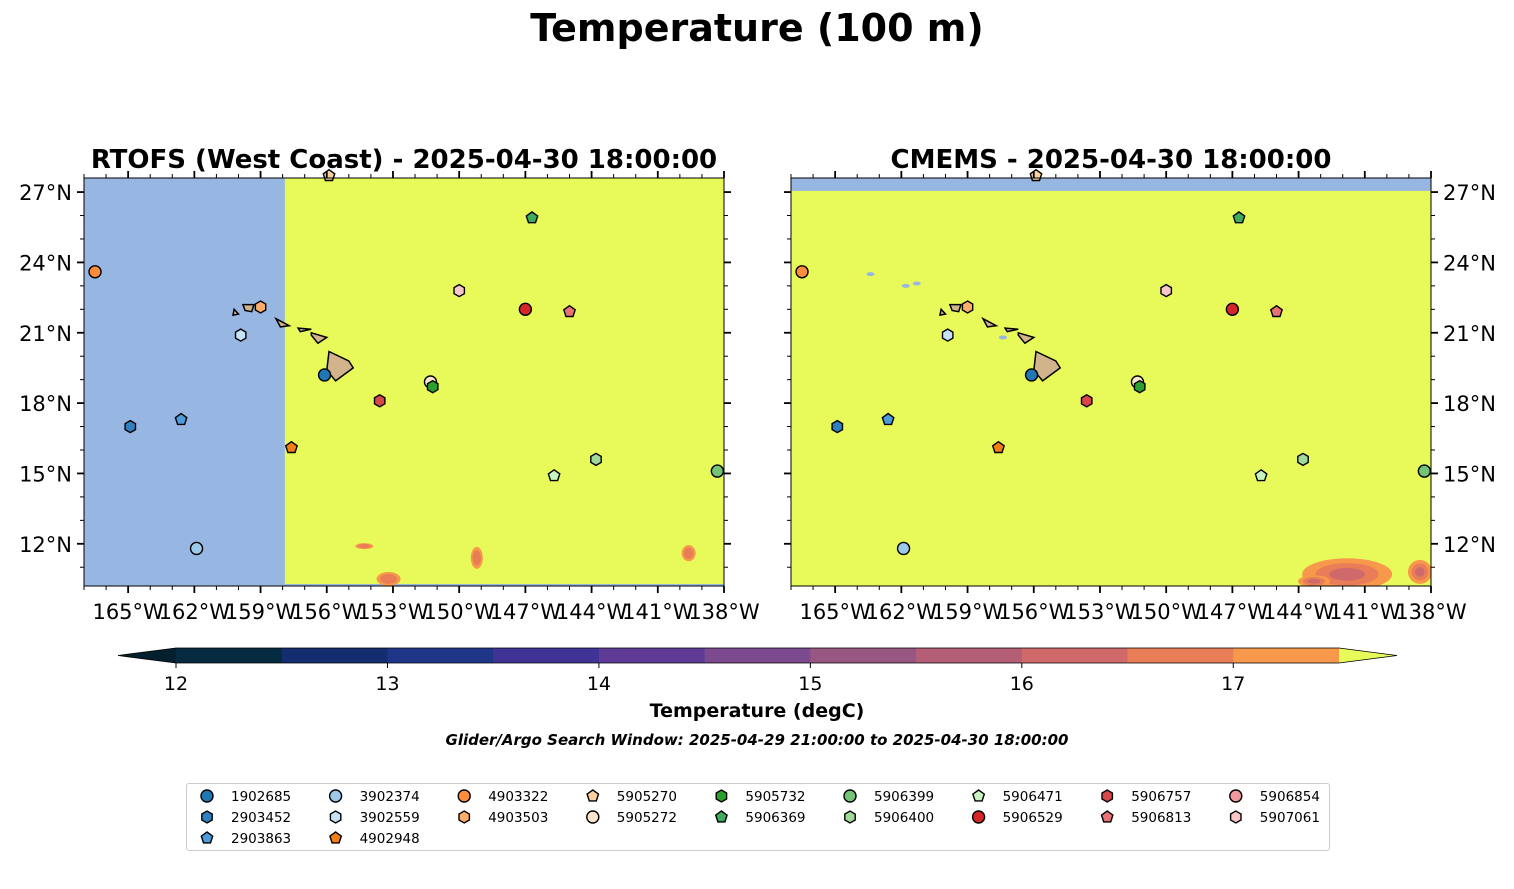 This screenshot has height=889, width=1514. I want to click on island-oahu, so click(283, 322).